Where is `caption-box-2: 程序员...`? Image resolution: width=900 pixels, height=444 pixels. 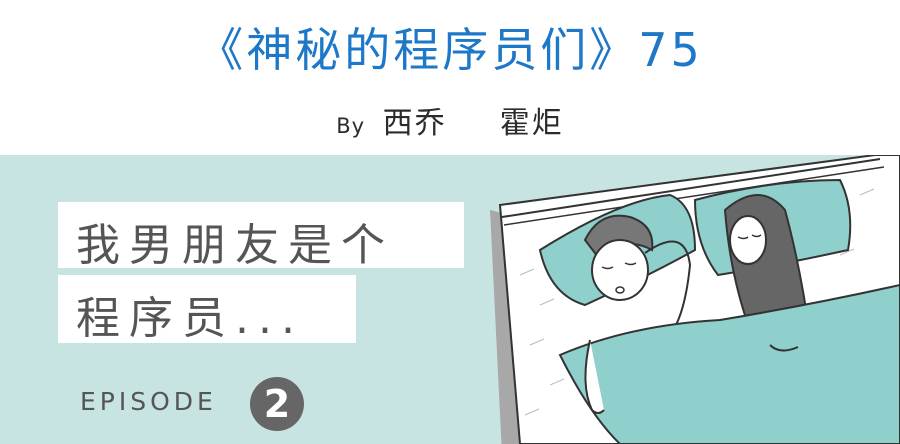 caption-box-2: 程序员... is located at coordinates (207, 309).